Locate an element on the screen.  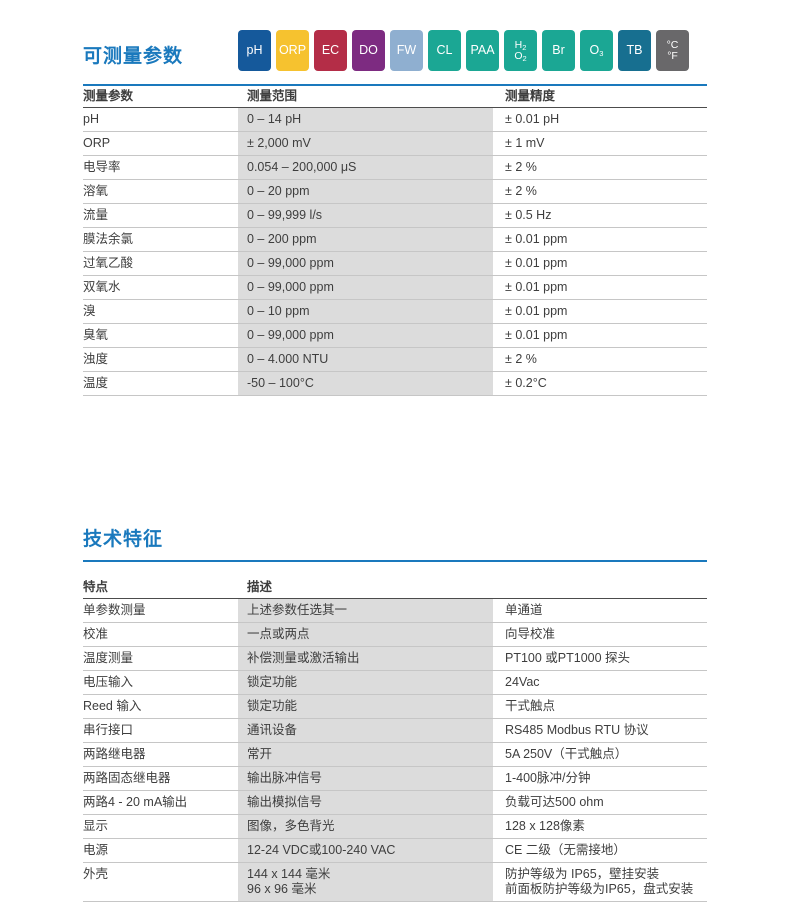
cell-parameter: 溴 is located at coordinates (89, 311).